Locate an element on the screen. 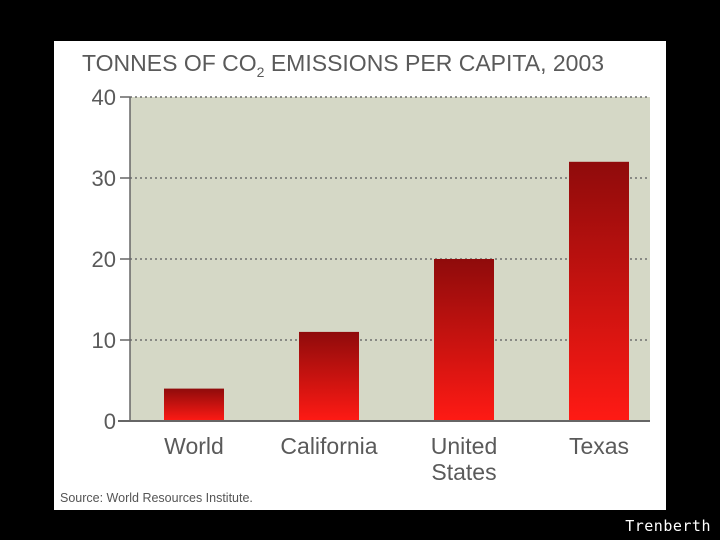 The width and height of the screenshot is (720, 540). x-tick-label: California is located at coordinates (328, 446).